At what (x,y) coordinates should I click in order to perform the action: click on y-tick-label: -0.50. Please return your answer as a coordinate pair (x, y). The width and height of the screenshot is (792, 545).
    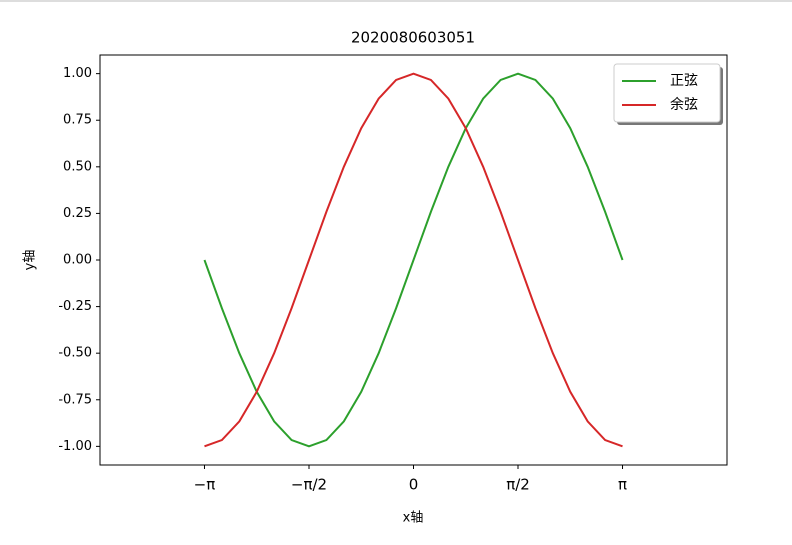
    Looking at the image, I should click on (75, 353).